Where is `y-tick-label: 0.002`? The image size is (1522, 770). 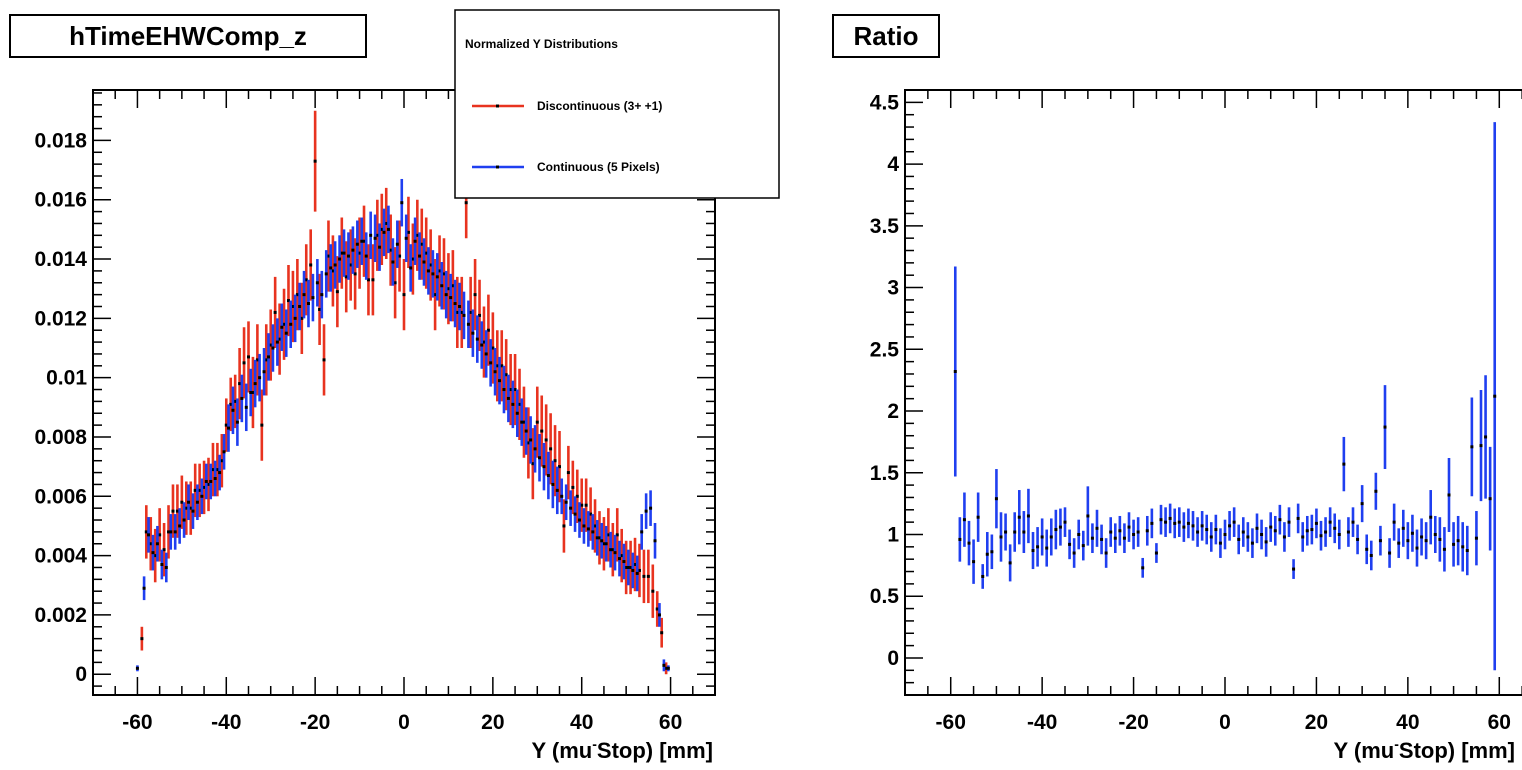
y-tick-label: 0.002 is located at coordinates (60, 615).